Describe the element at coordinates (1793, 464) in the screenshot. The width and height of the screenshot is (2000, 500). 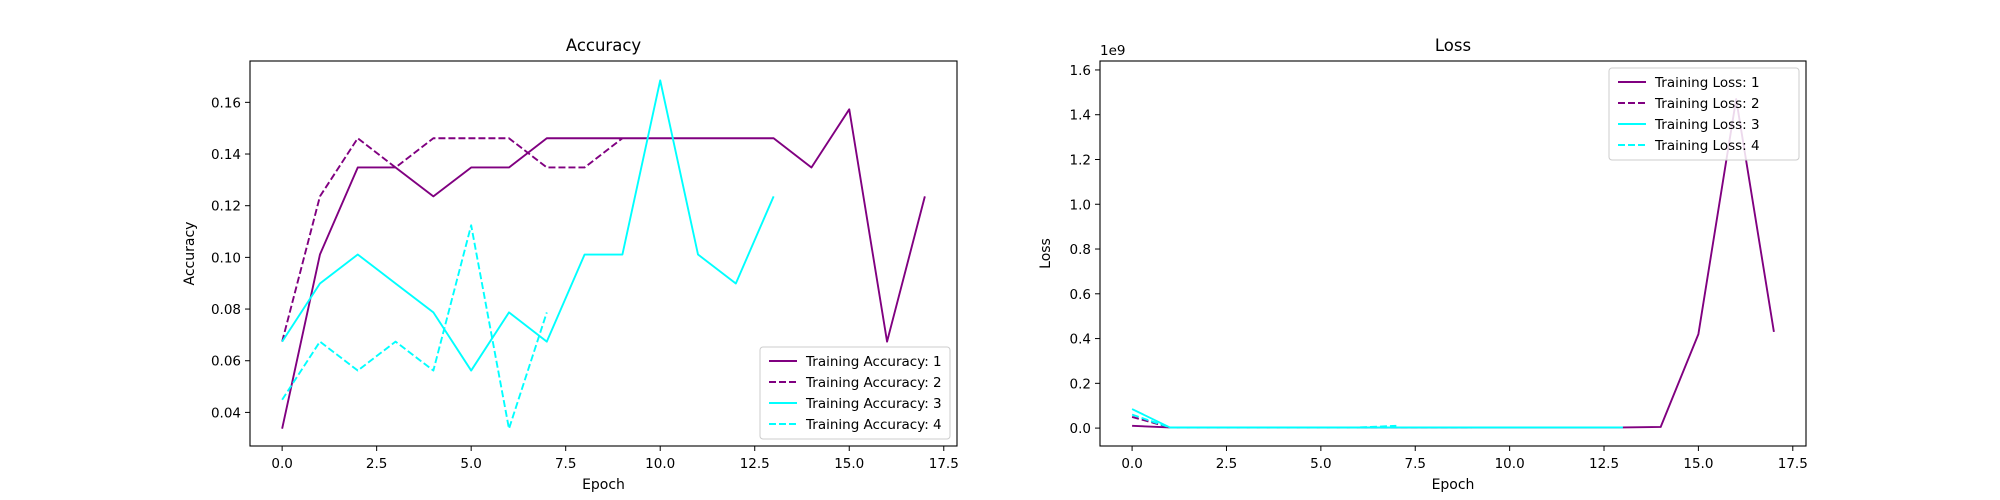
I see `loss-x-tick-label: 17.5` at that location.